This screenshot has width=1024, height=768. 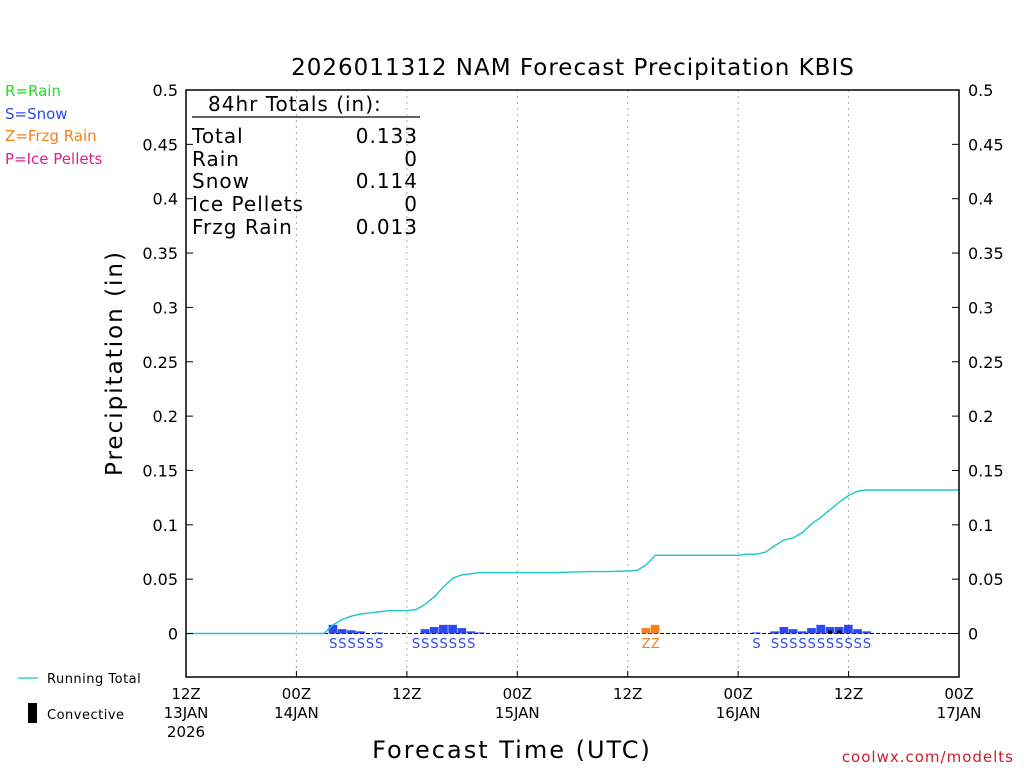 I want to click on y-tick-label-left: 0.3, so click(x=165, y=307).